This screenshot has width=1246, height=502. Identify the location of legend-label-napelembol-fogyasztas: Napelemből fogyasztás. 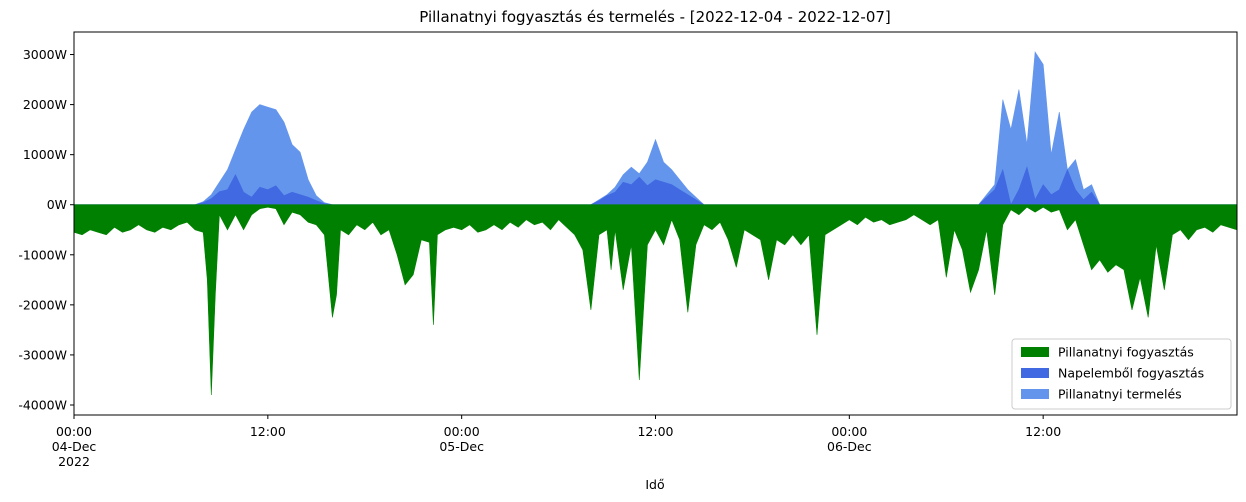
(1131, 373).